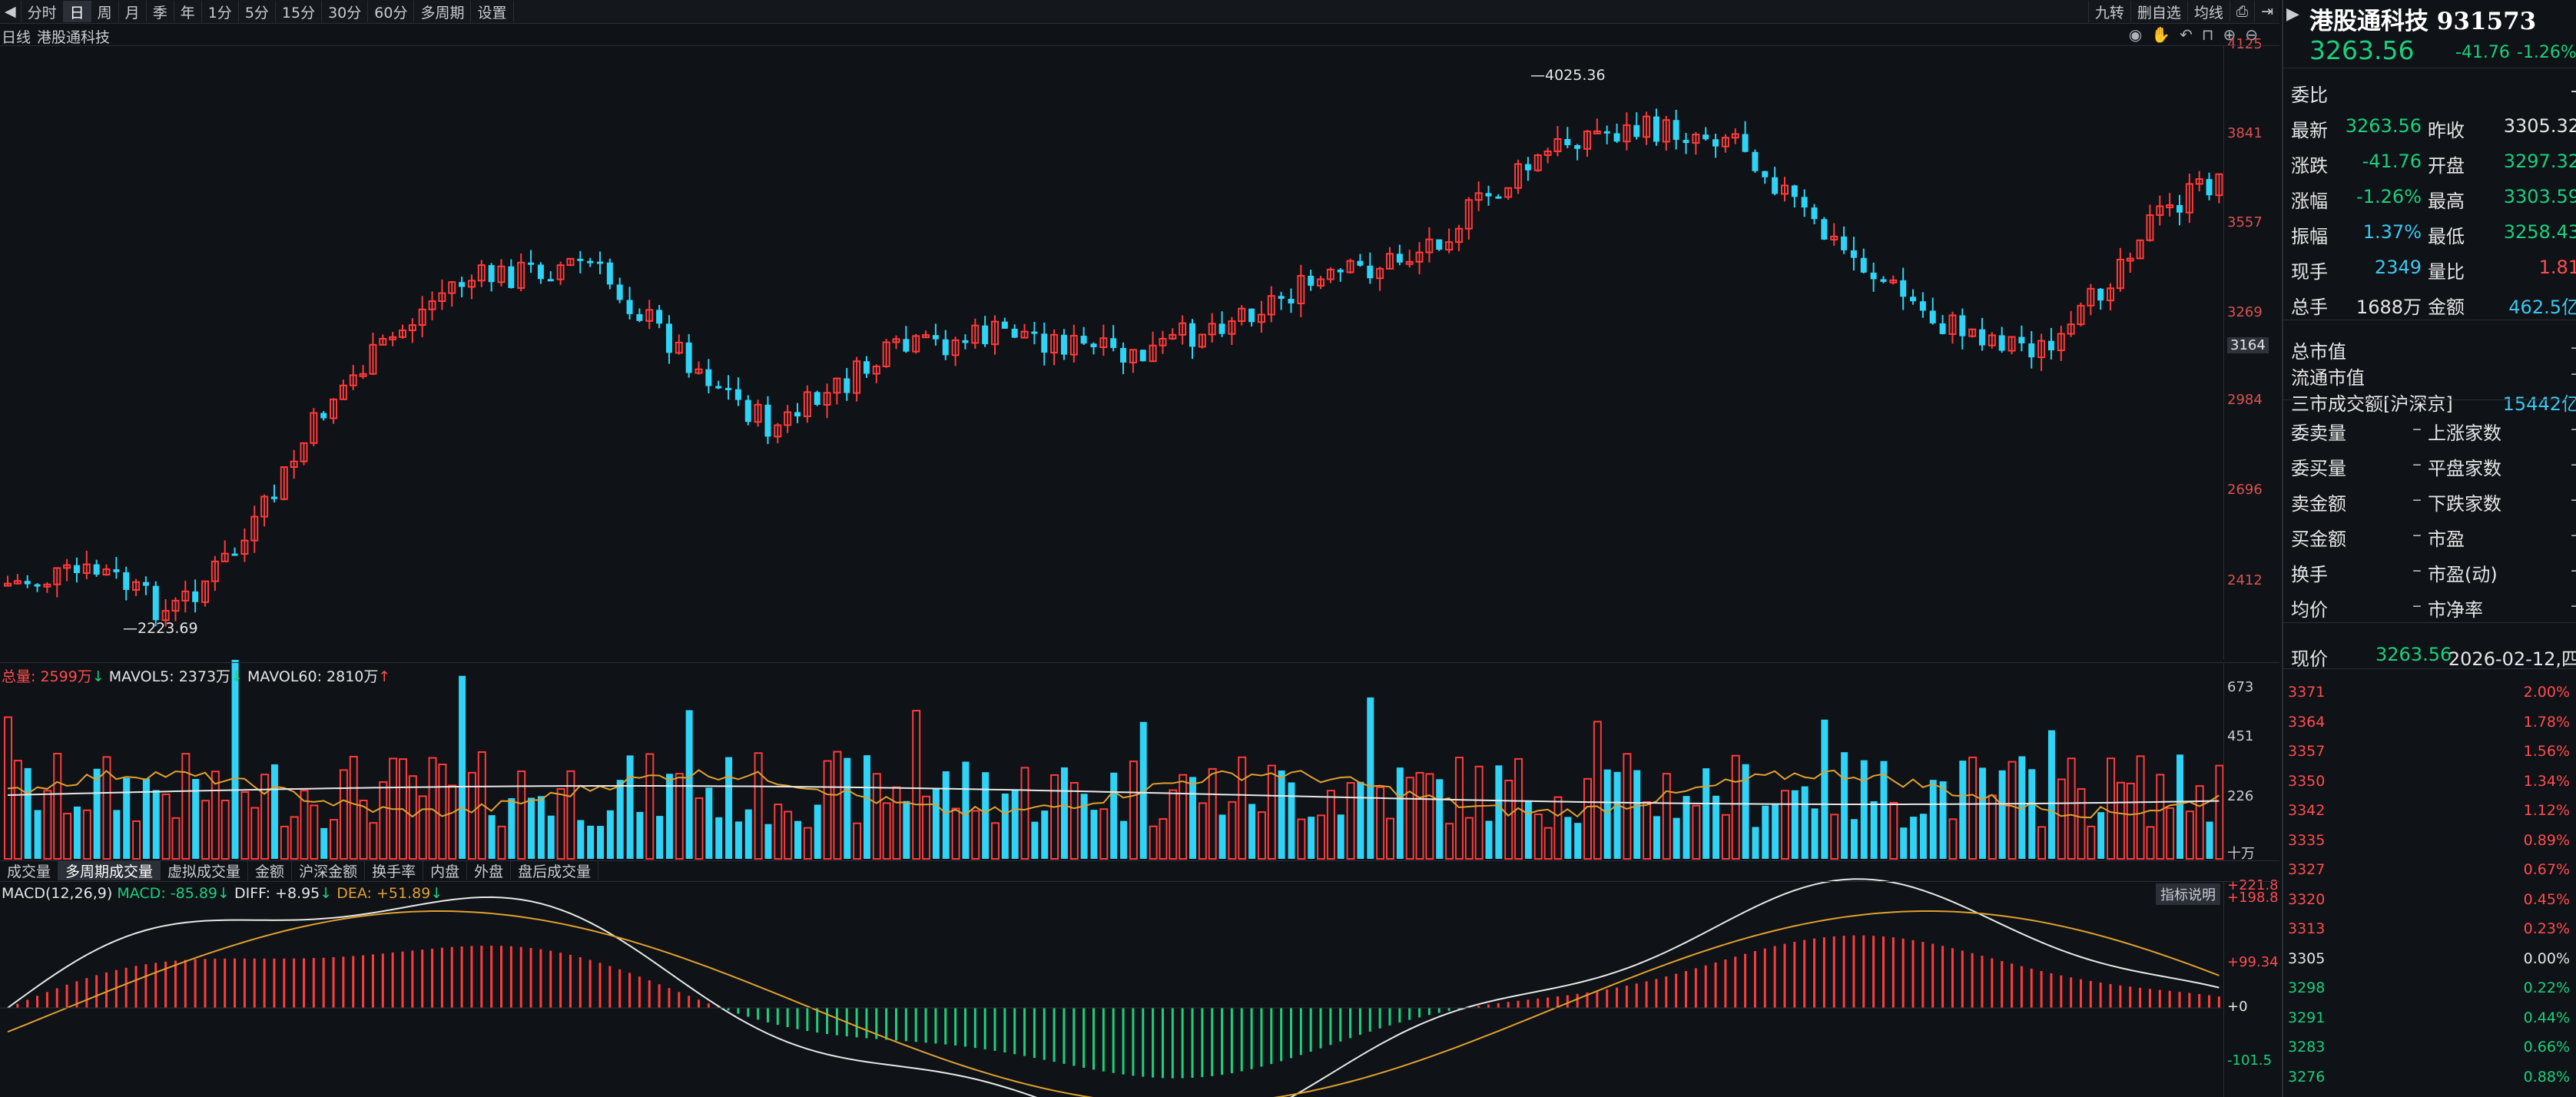 This screenshot has height=1097, width=2576. What do you see at coordinates (394, 870) in the screenshot?
I see `indicator-tab-5: 换手率` at bounding box center [394, 870].